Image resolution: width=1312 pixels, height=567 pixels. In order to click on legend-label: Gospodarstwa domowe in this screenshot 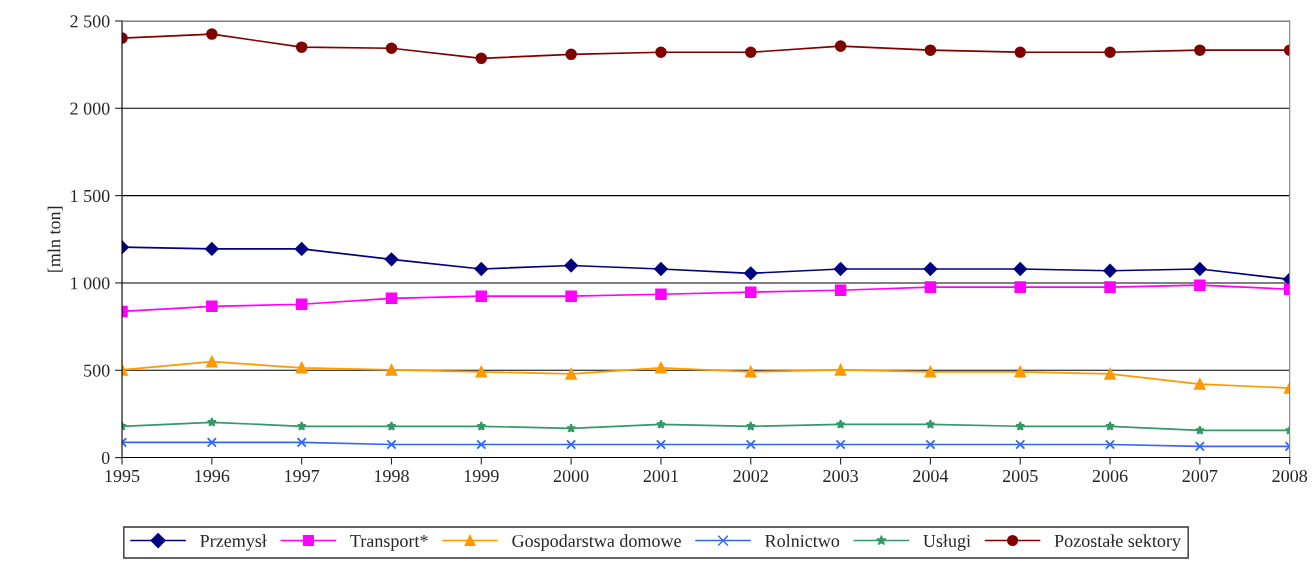, I will do `click(596, 542)`.